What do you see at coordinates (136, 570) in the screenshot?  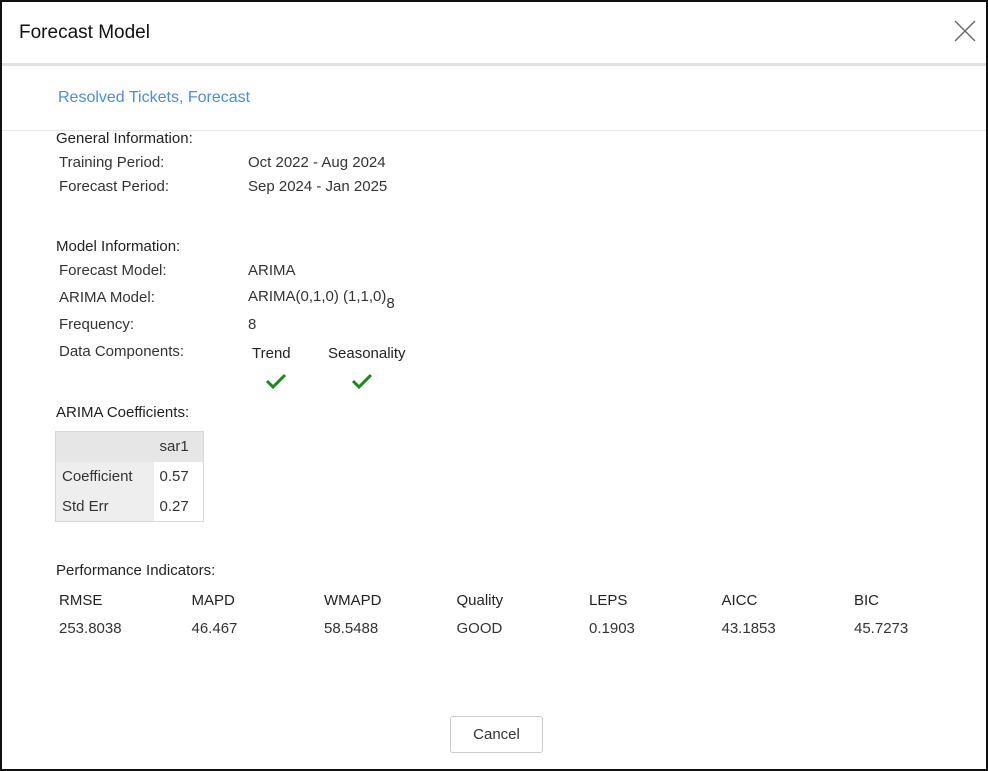 I see `performance-heading: Performance Indicators:` at bounding box center [136, 570].